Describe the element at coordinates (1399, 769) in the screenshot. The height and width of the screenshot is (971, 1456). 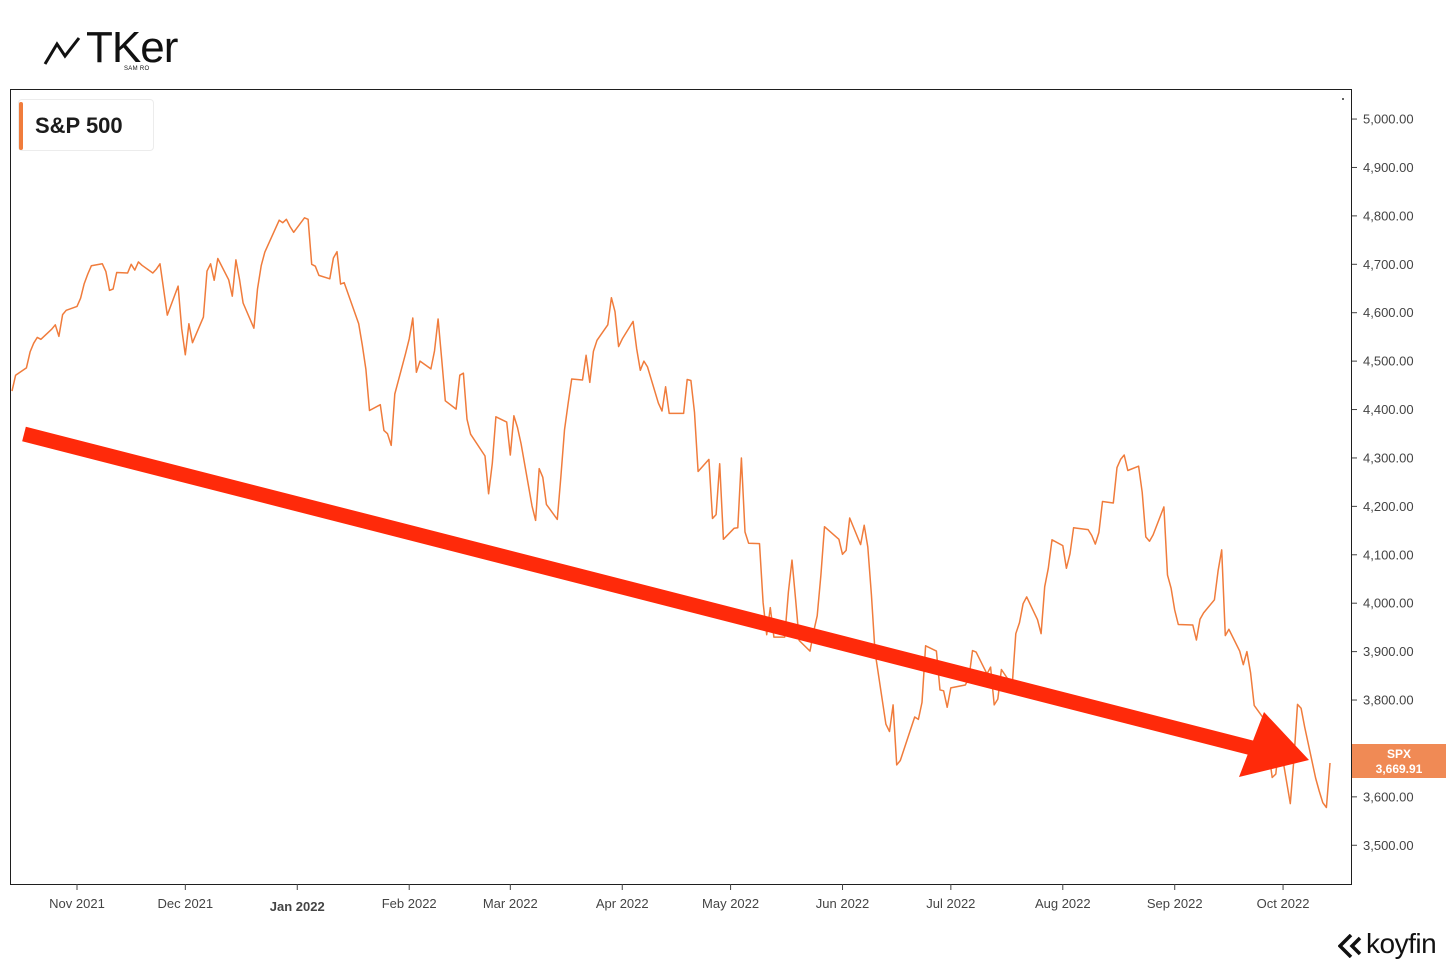
I see `last-price-value: 3,669.91` at that location.